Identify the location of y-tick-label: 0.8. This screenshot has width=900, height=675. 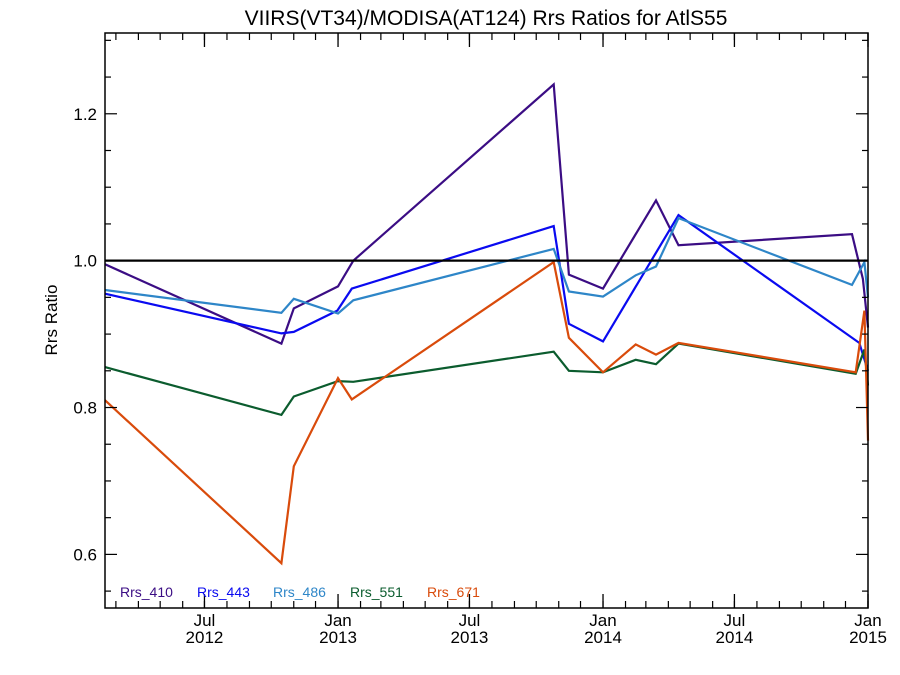
(85, 408).